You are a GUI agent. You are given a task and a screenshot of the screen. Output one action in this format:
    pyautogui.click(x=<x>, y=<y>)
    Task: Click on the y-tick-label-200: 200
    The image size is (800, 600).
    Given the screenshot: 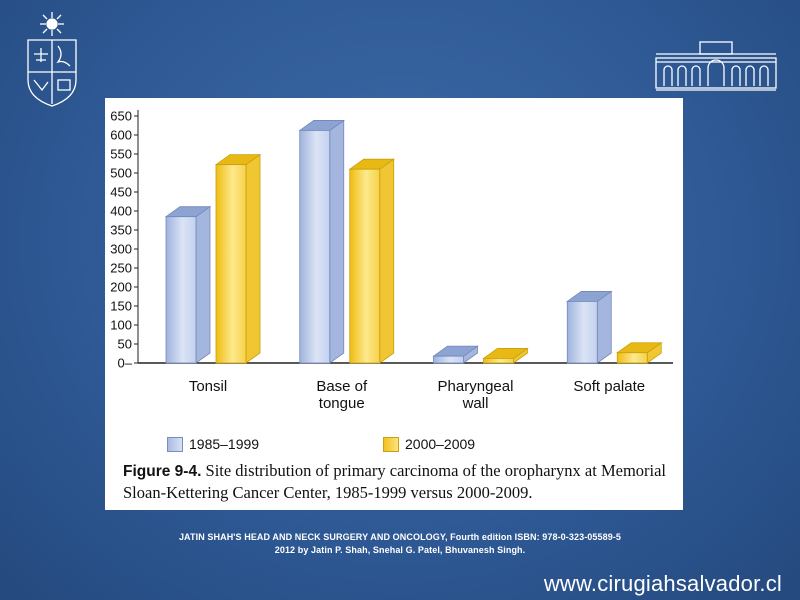 What is the action you would take?
    pyautogui.click(x=121, y=287)
    